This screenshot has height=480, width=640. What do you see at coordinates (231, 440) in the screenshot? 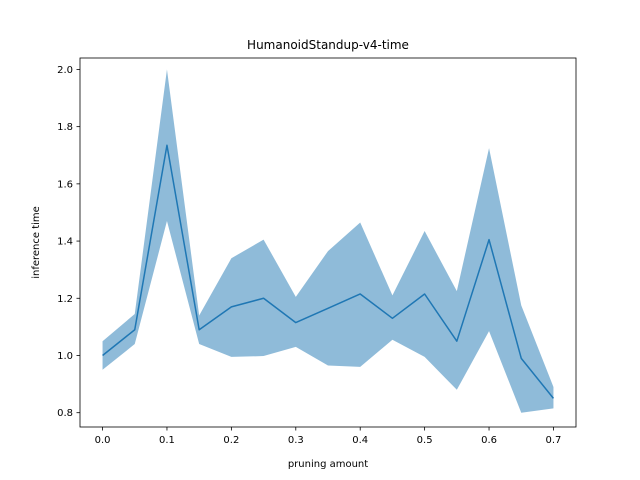
I see `x-tick-label: 0.2` at bounding box center [231, 440].